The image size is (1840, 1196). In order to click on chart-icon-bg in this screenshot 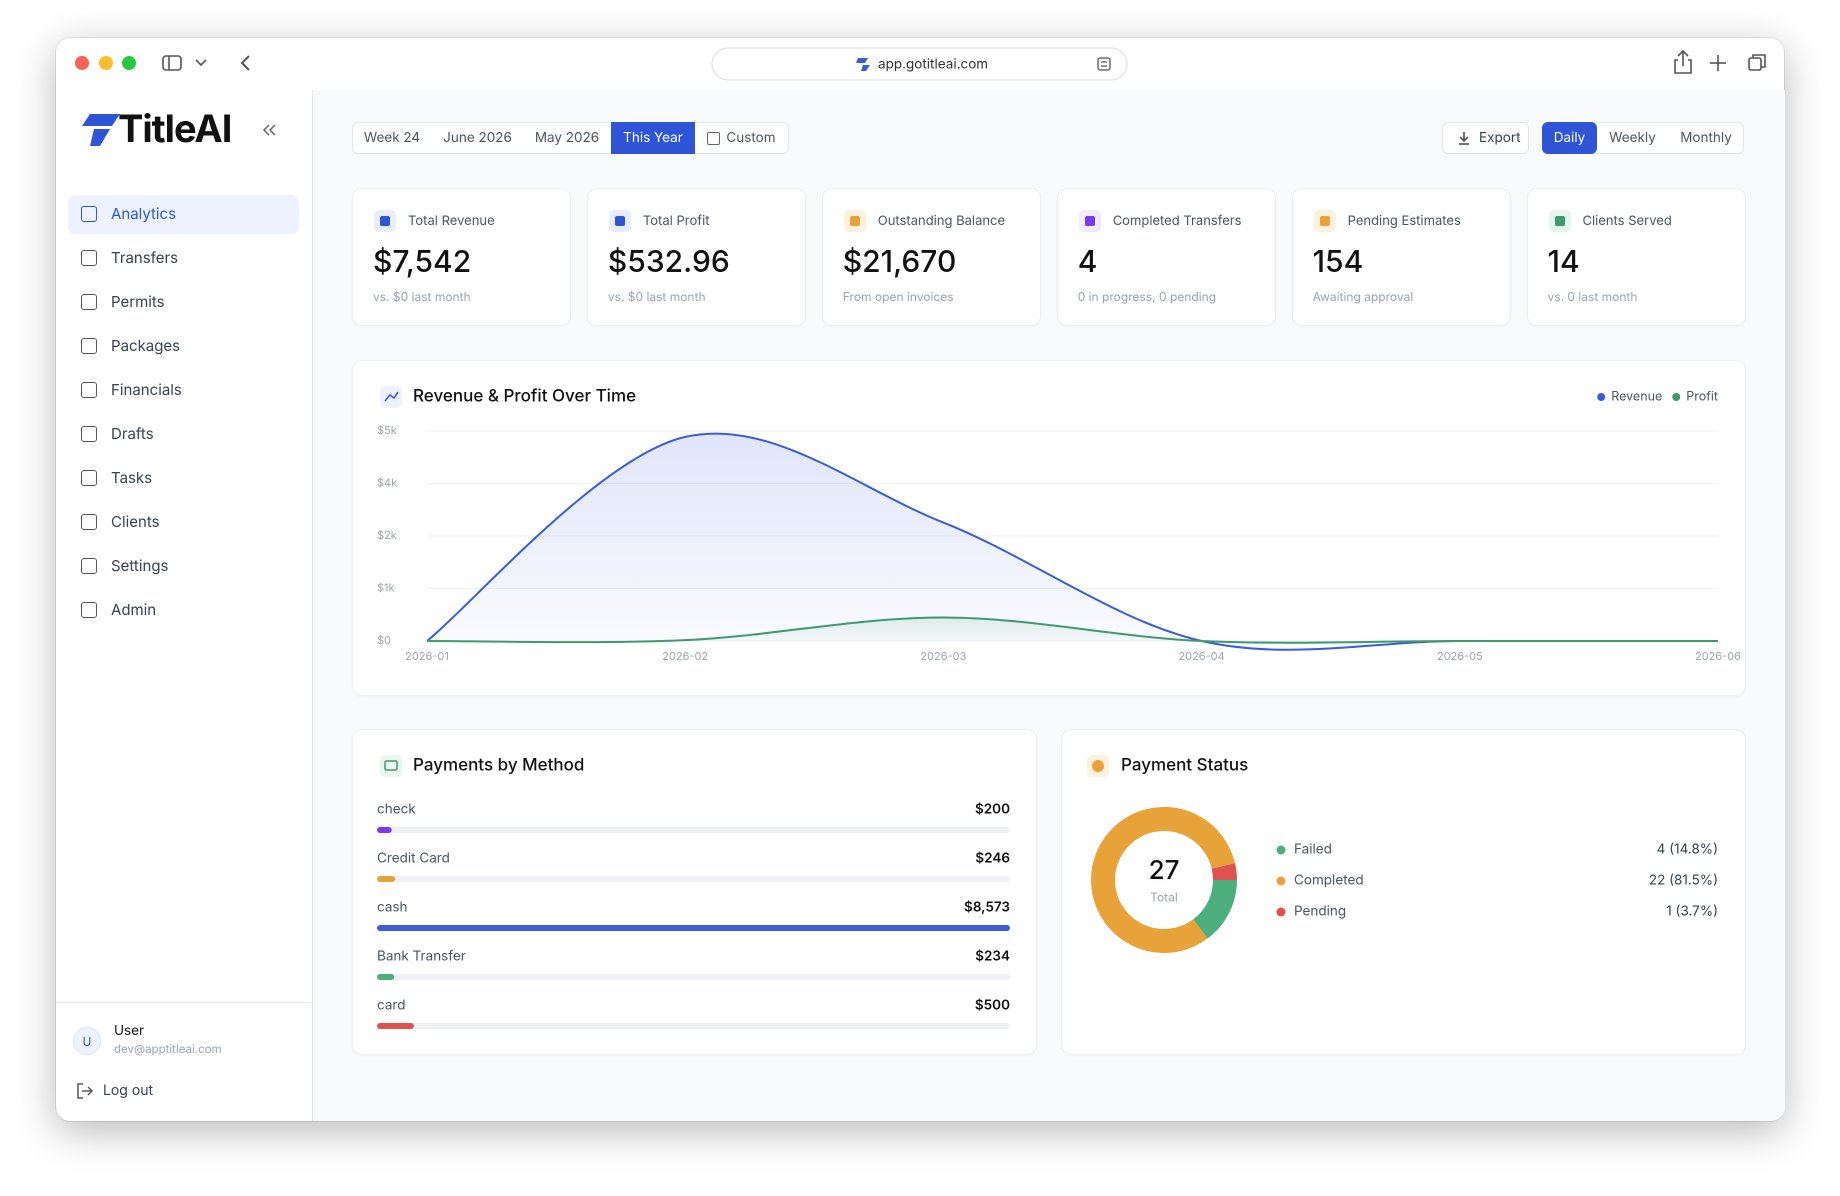, I will do `click(391, 397)`.